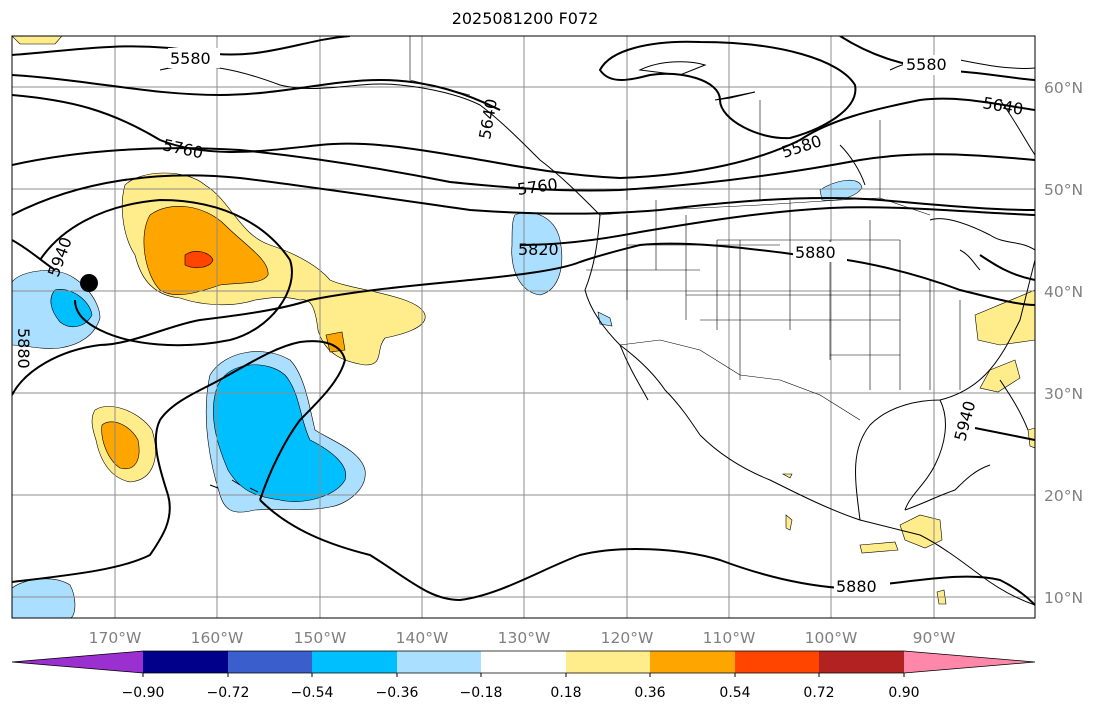  Describe the element at coordinates (481, 693) in the screenshot. I see `colorbar-tick-label: −0.18` at that location.